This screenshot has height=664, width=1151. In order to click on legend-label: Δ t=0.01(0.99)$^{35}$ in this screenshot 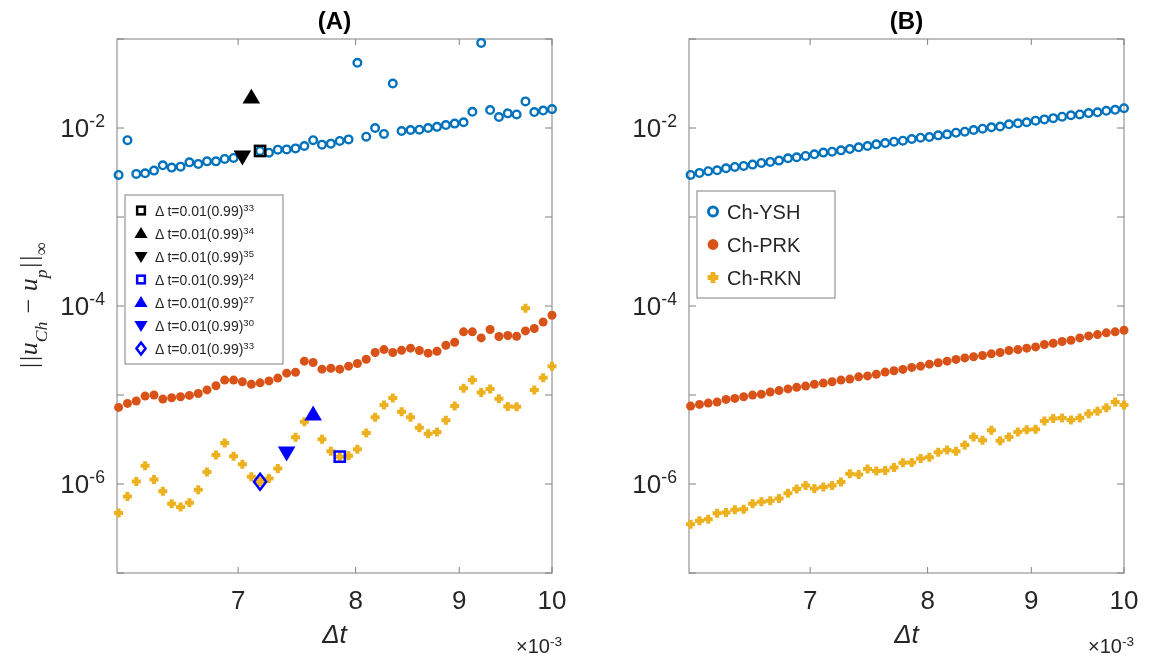, I will do `click(204, 256)`.